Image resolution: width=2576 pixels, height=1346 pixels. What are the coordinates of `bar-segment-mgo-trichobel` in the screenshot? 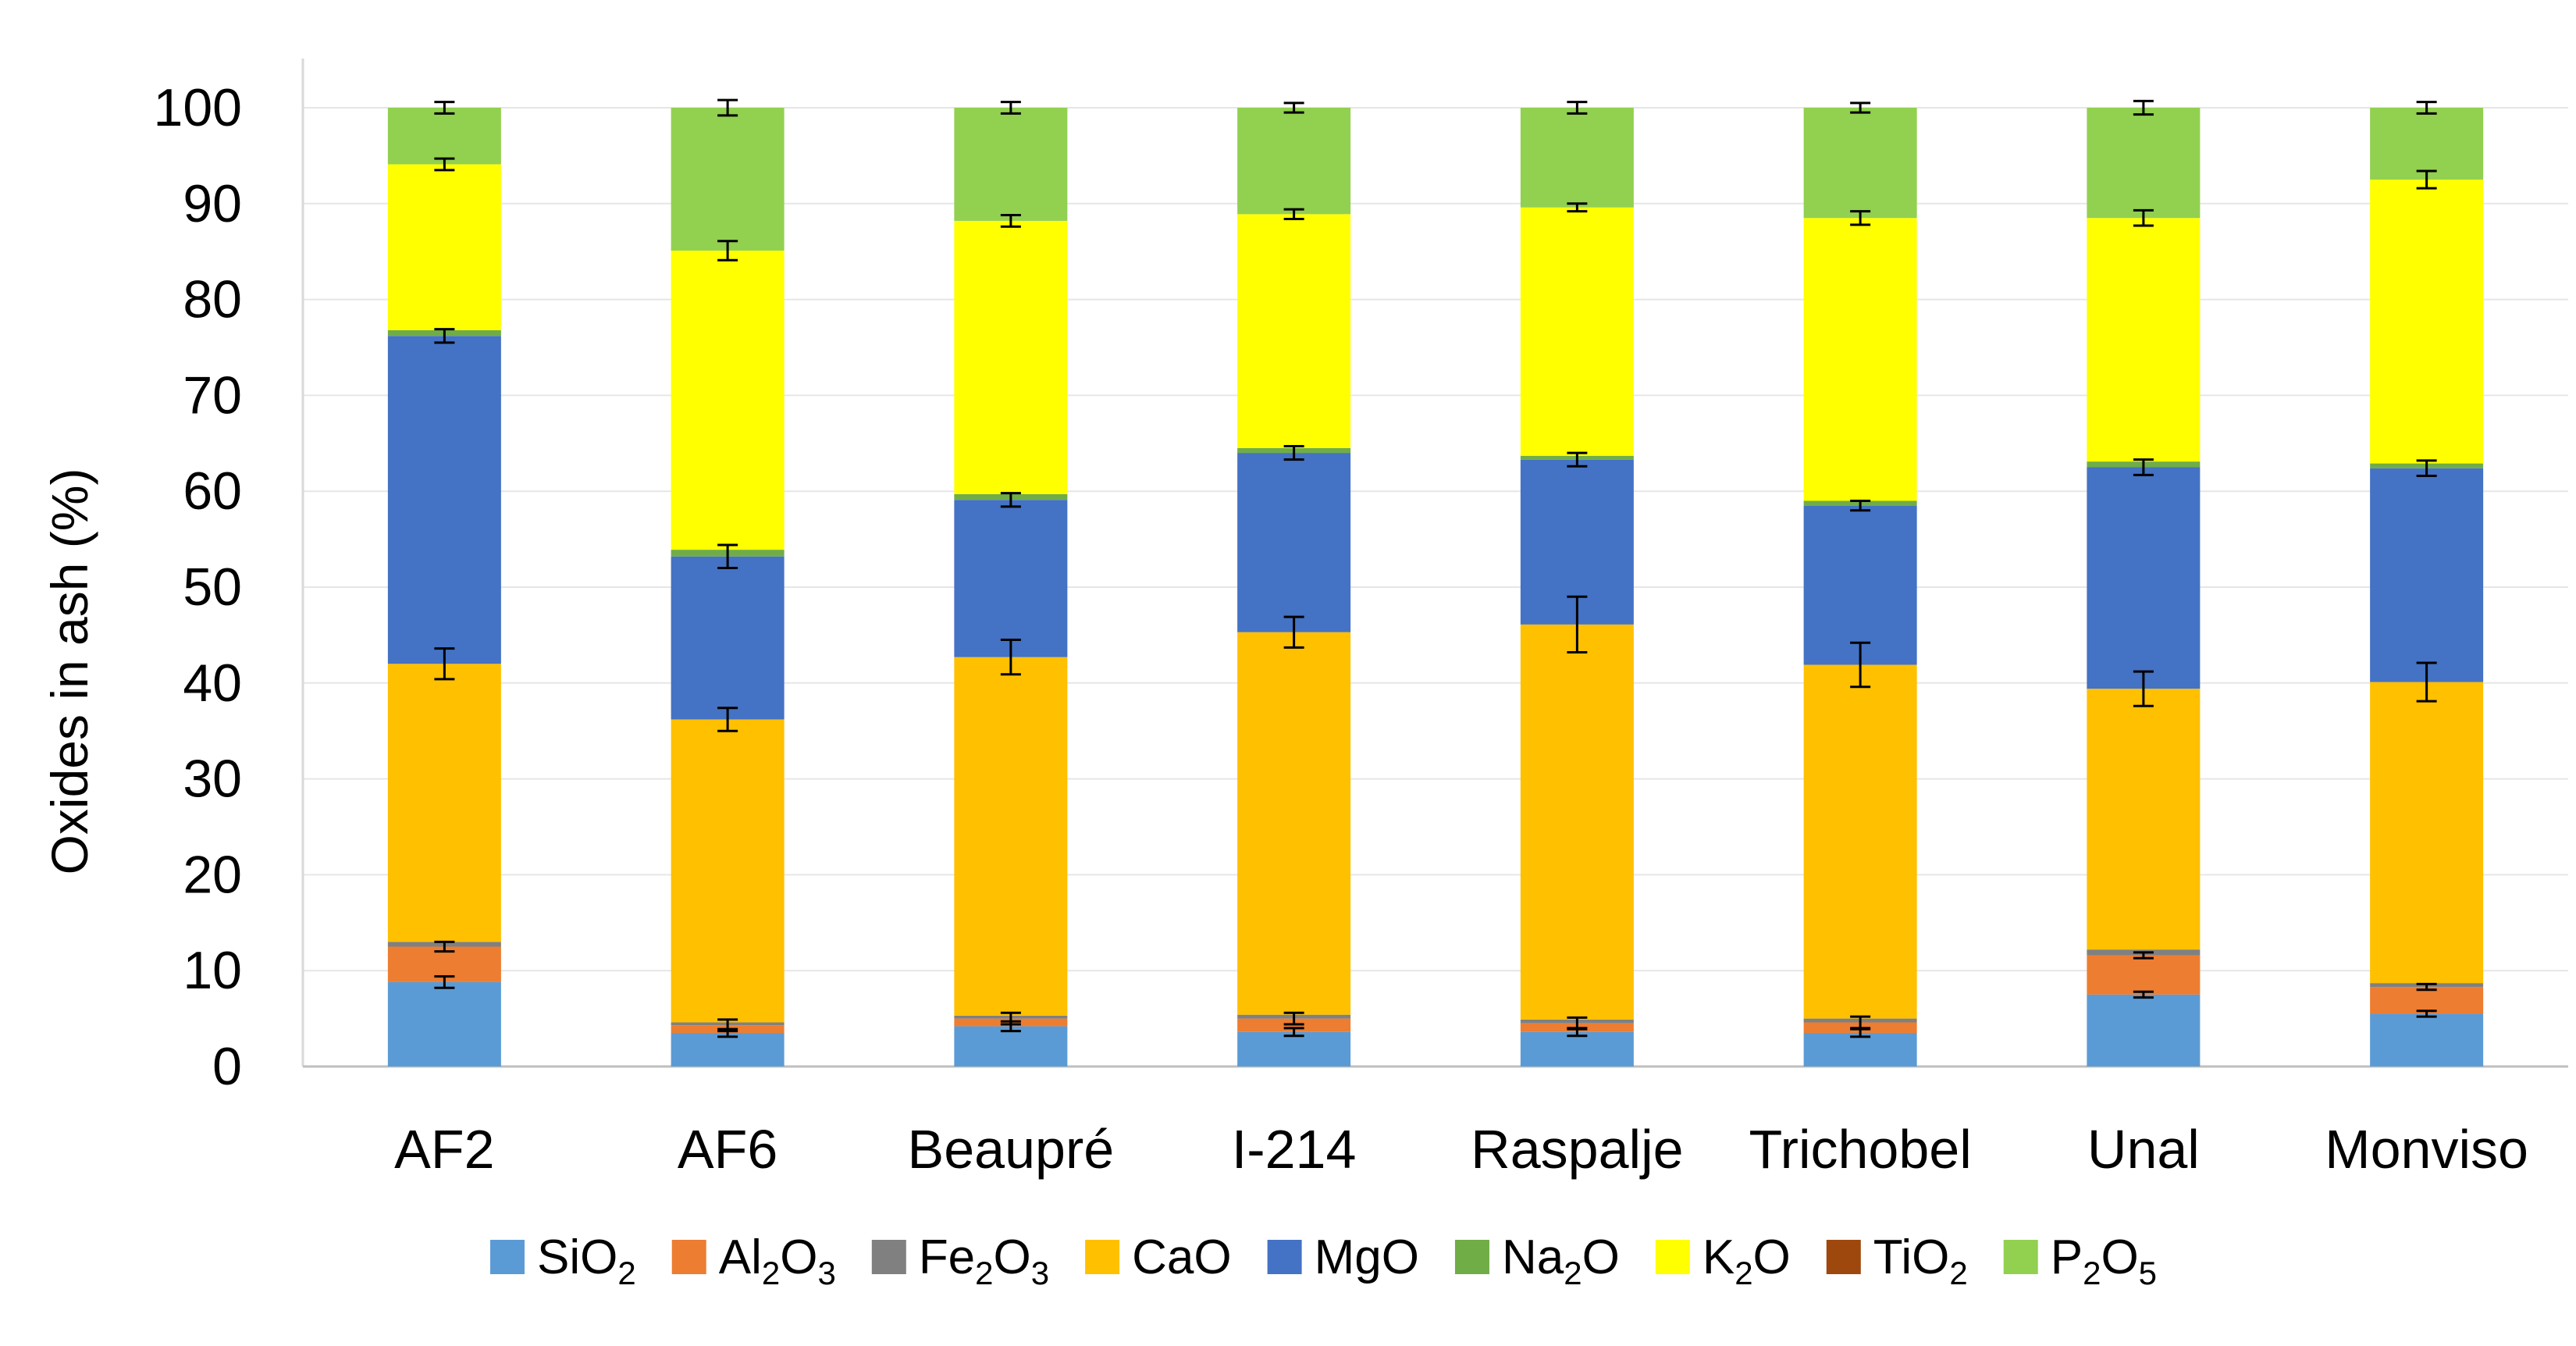 It's located at (1860, 585).